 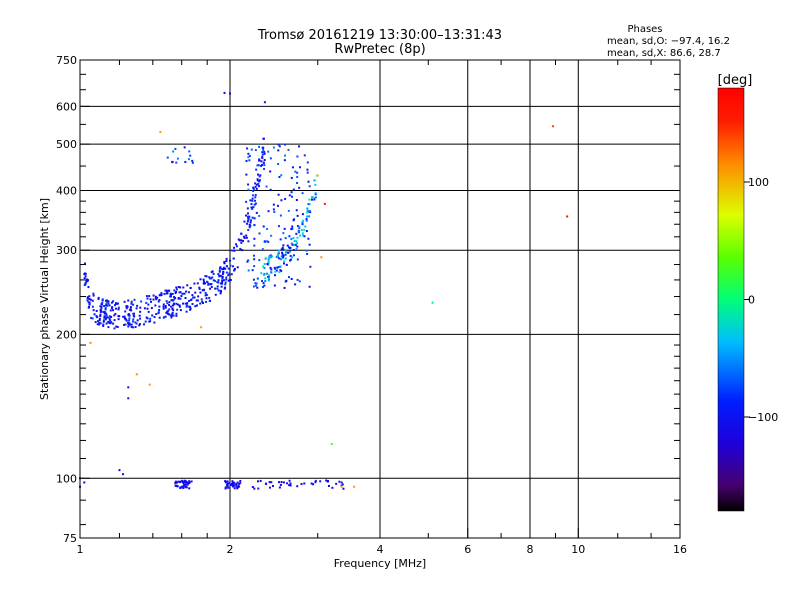 What do you see at coordinates (66, 144) in the screenshot?
I see `y-tick-label: 500` at bounding box center [66, 144].